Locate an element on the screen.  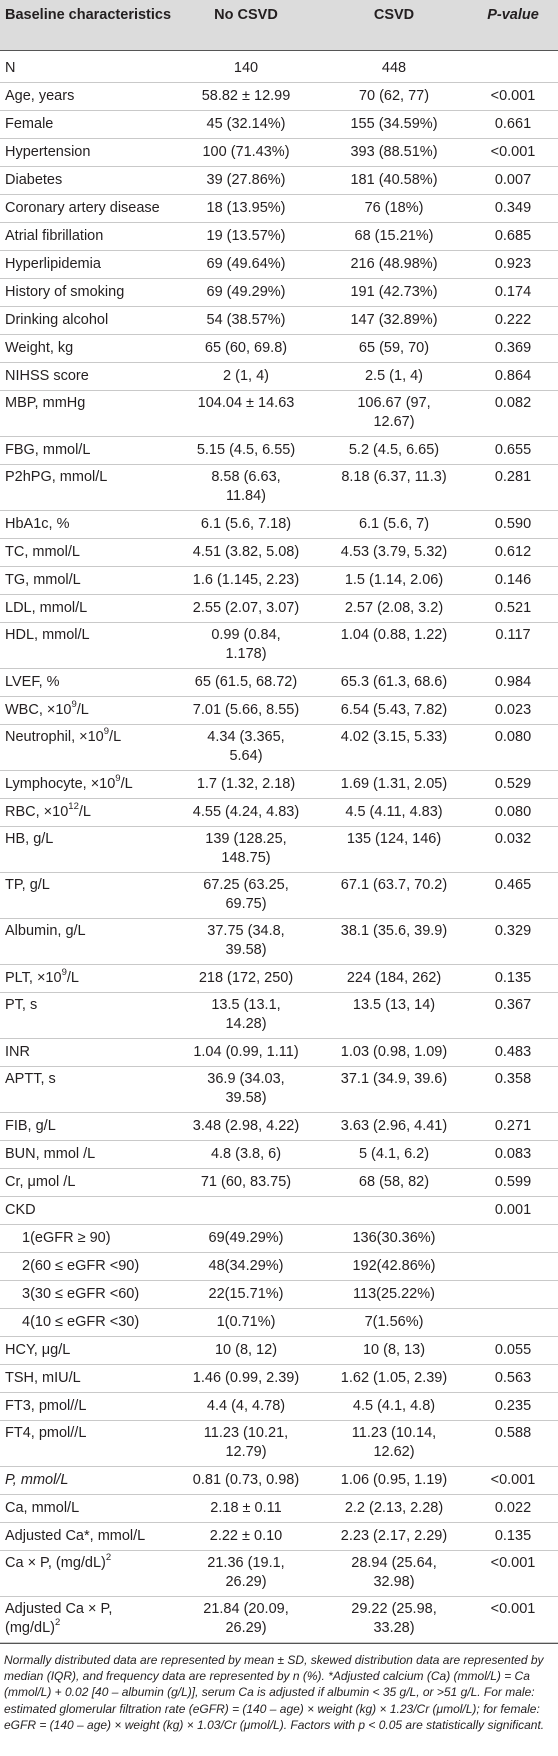
row-label-text: 3(30 ≤ eGFR <60) is located at coordinates (81, 1294).